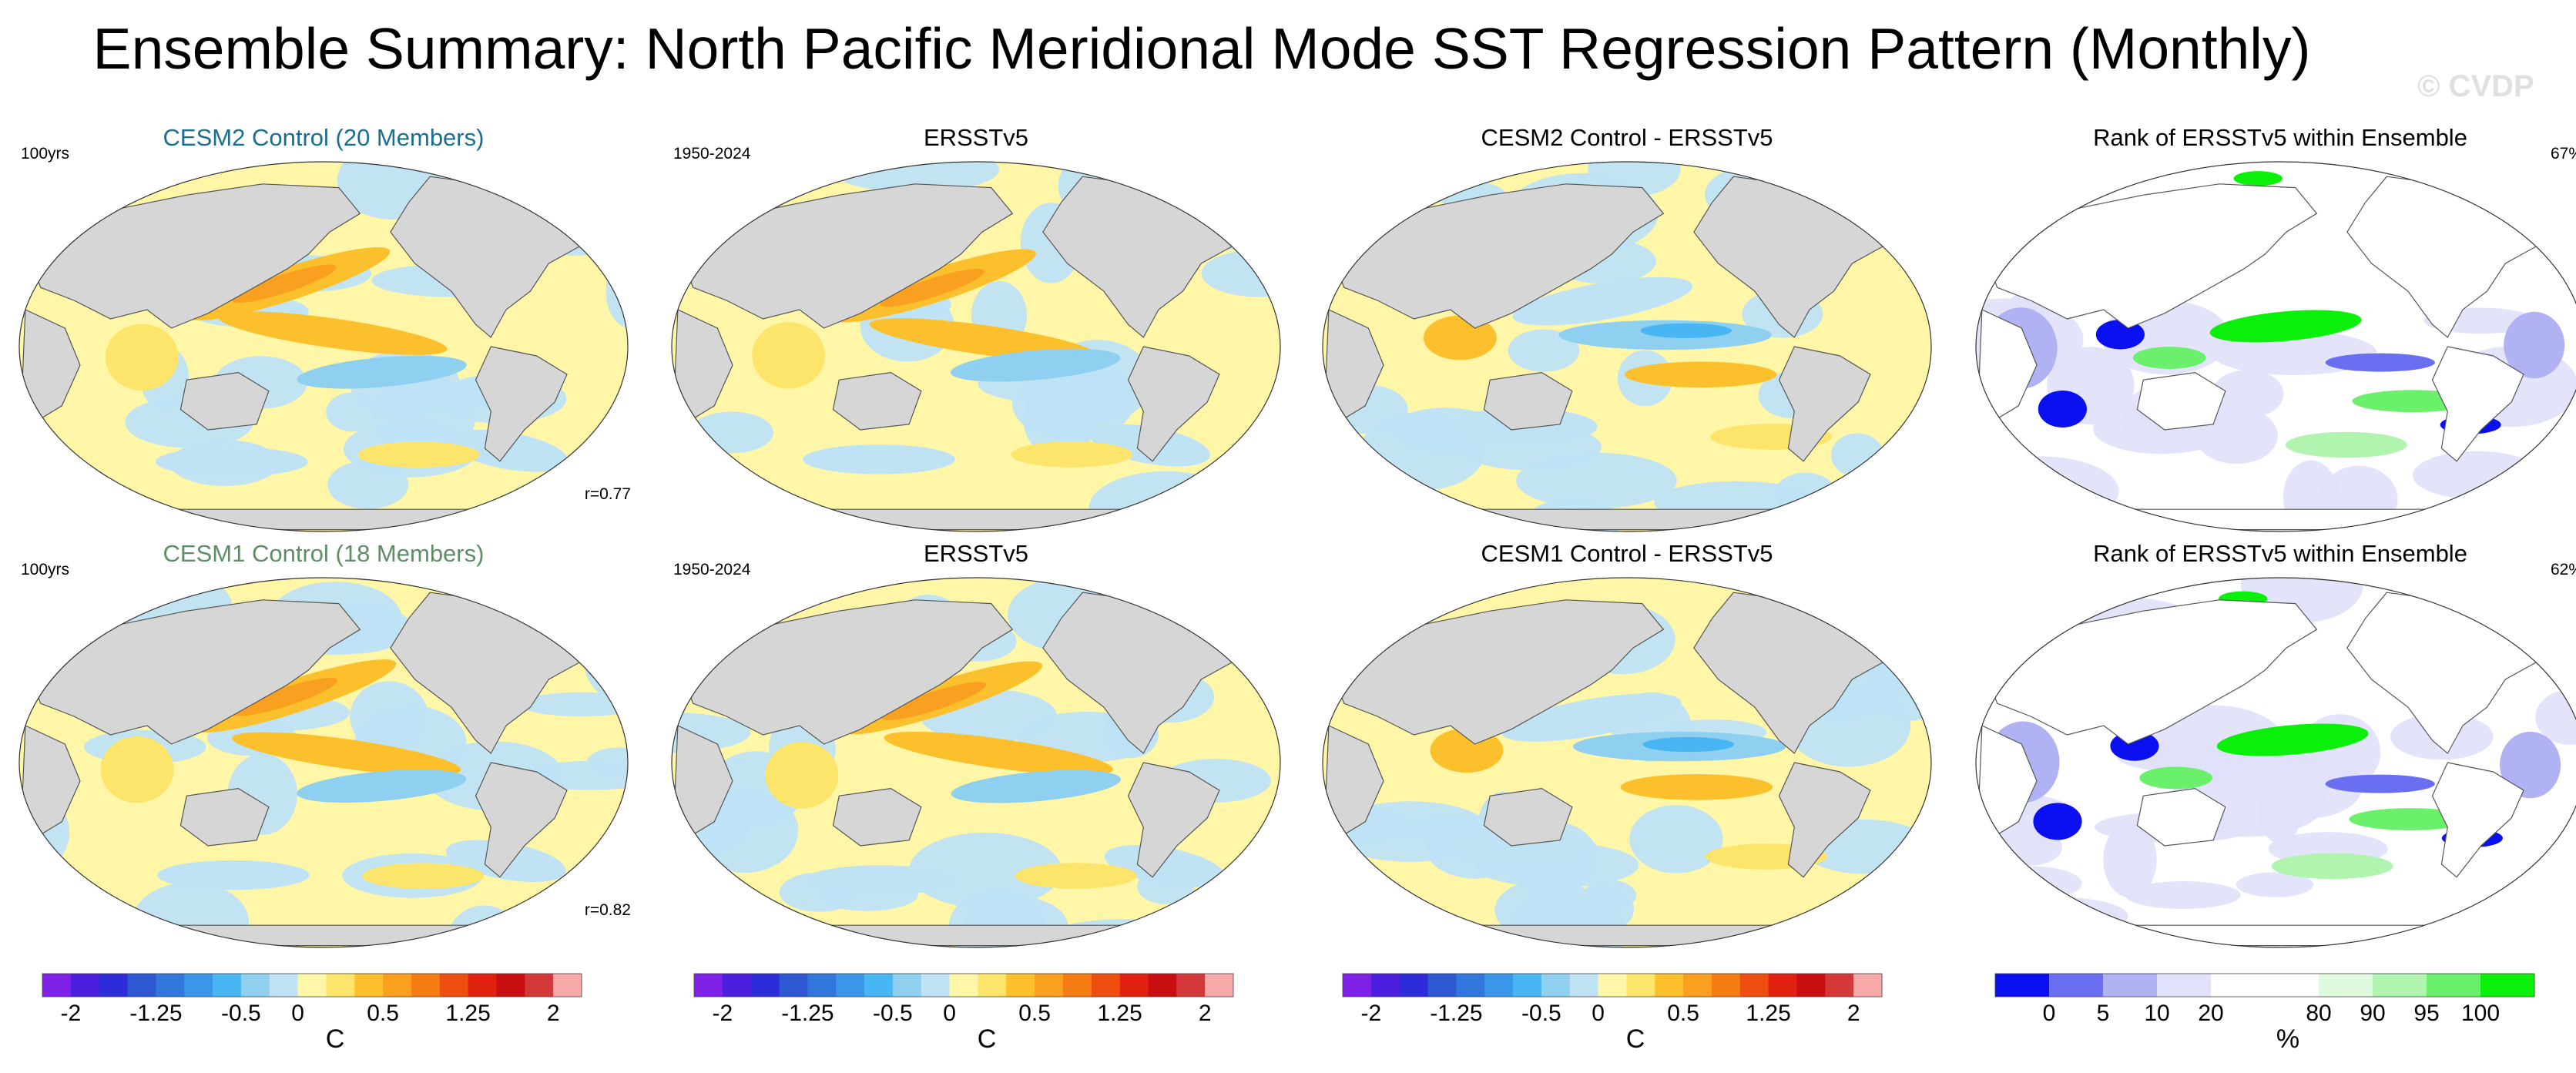 The image size is (2576, 1073). What do you see at coordinates (2156, 1013) in the screenshot?
I see `colorbar-tick-label: 10` at bounding box center [2156, 1013].